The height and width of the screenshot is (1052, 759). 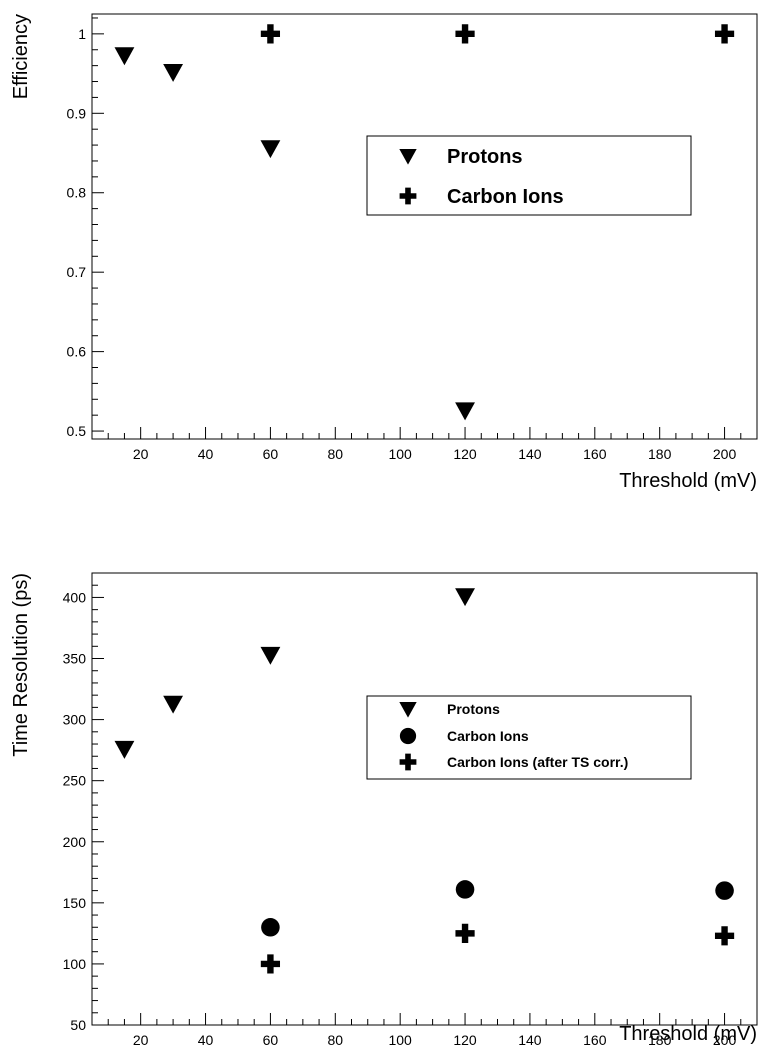 What do you see at coordinates (85, 228) in the screenshot?
I see `y-axis: 0.5 0.6 0.7 0.8 0.9 1` at bounding box center [85, 228].